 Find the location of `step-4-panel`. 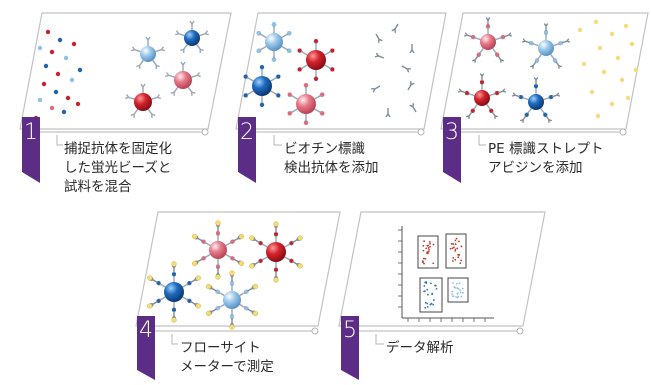

step-4-panel is located at coordinates (238, 270).